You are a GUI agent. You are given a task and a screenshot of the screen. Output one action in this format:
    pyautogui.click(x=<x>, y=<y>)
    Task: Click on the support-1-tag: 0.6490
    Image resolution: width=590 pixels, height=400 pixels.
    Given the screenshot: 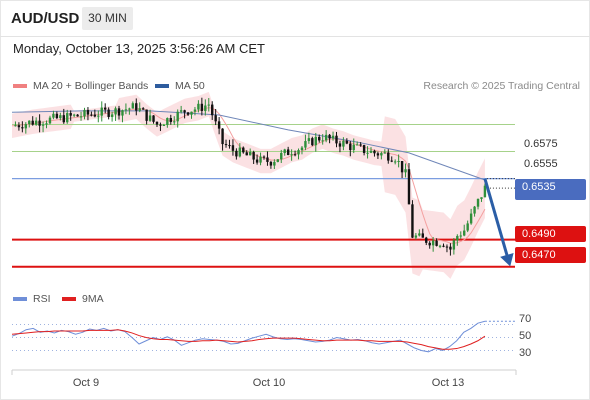 What is the action you would take?
    pyautogui.click(x=550, y=234)
    